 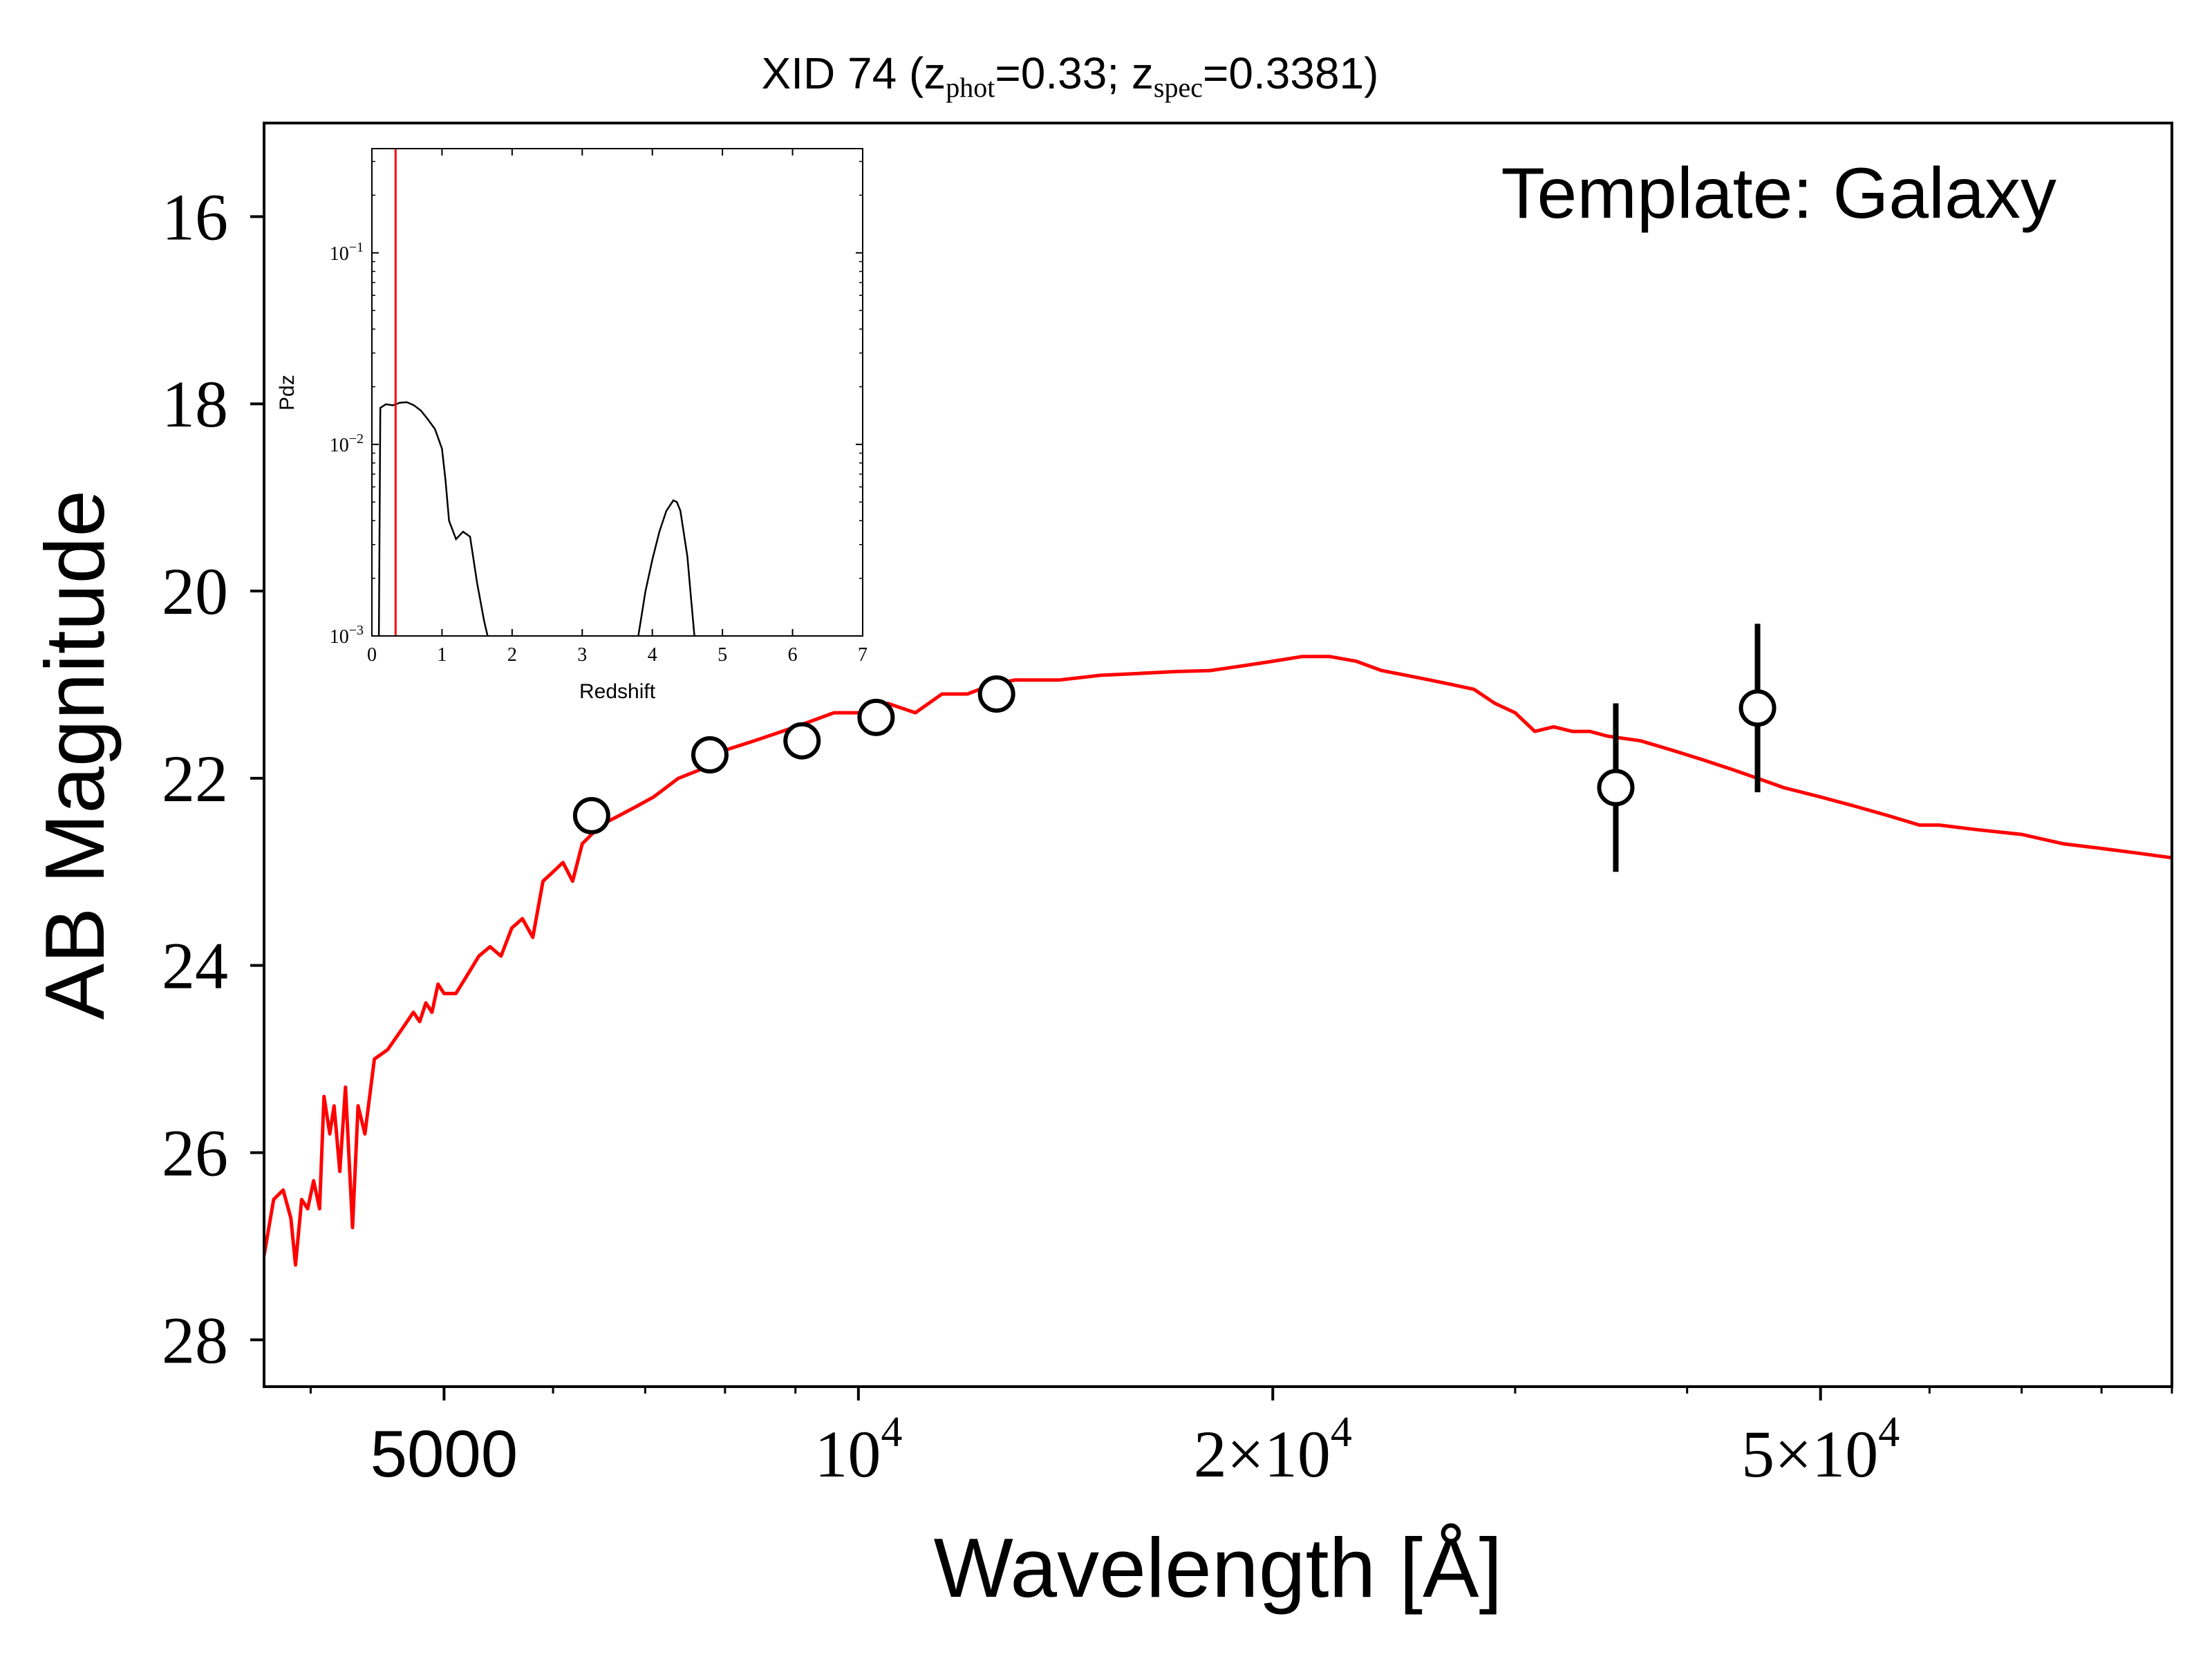 What do you see at coordinates (1779, 194) in the screenshot?
I see `template-annotation: Template: Galaxy` at bounding box center [1779, 194].